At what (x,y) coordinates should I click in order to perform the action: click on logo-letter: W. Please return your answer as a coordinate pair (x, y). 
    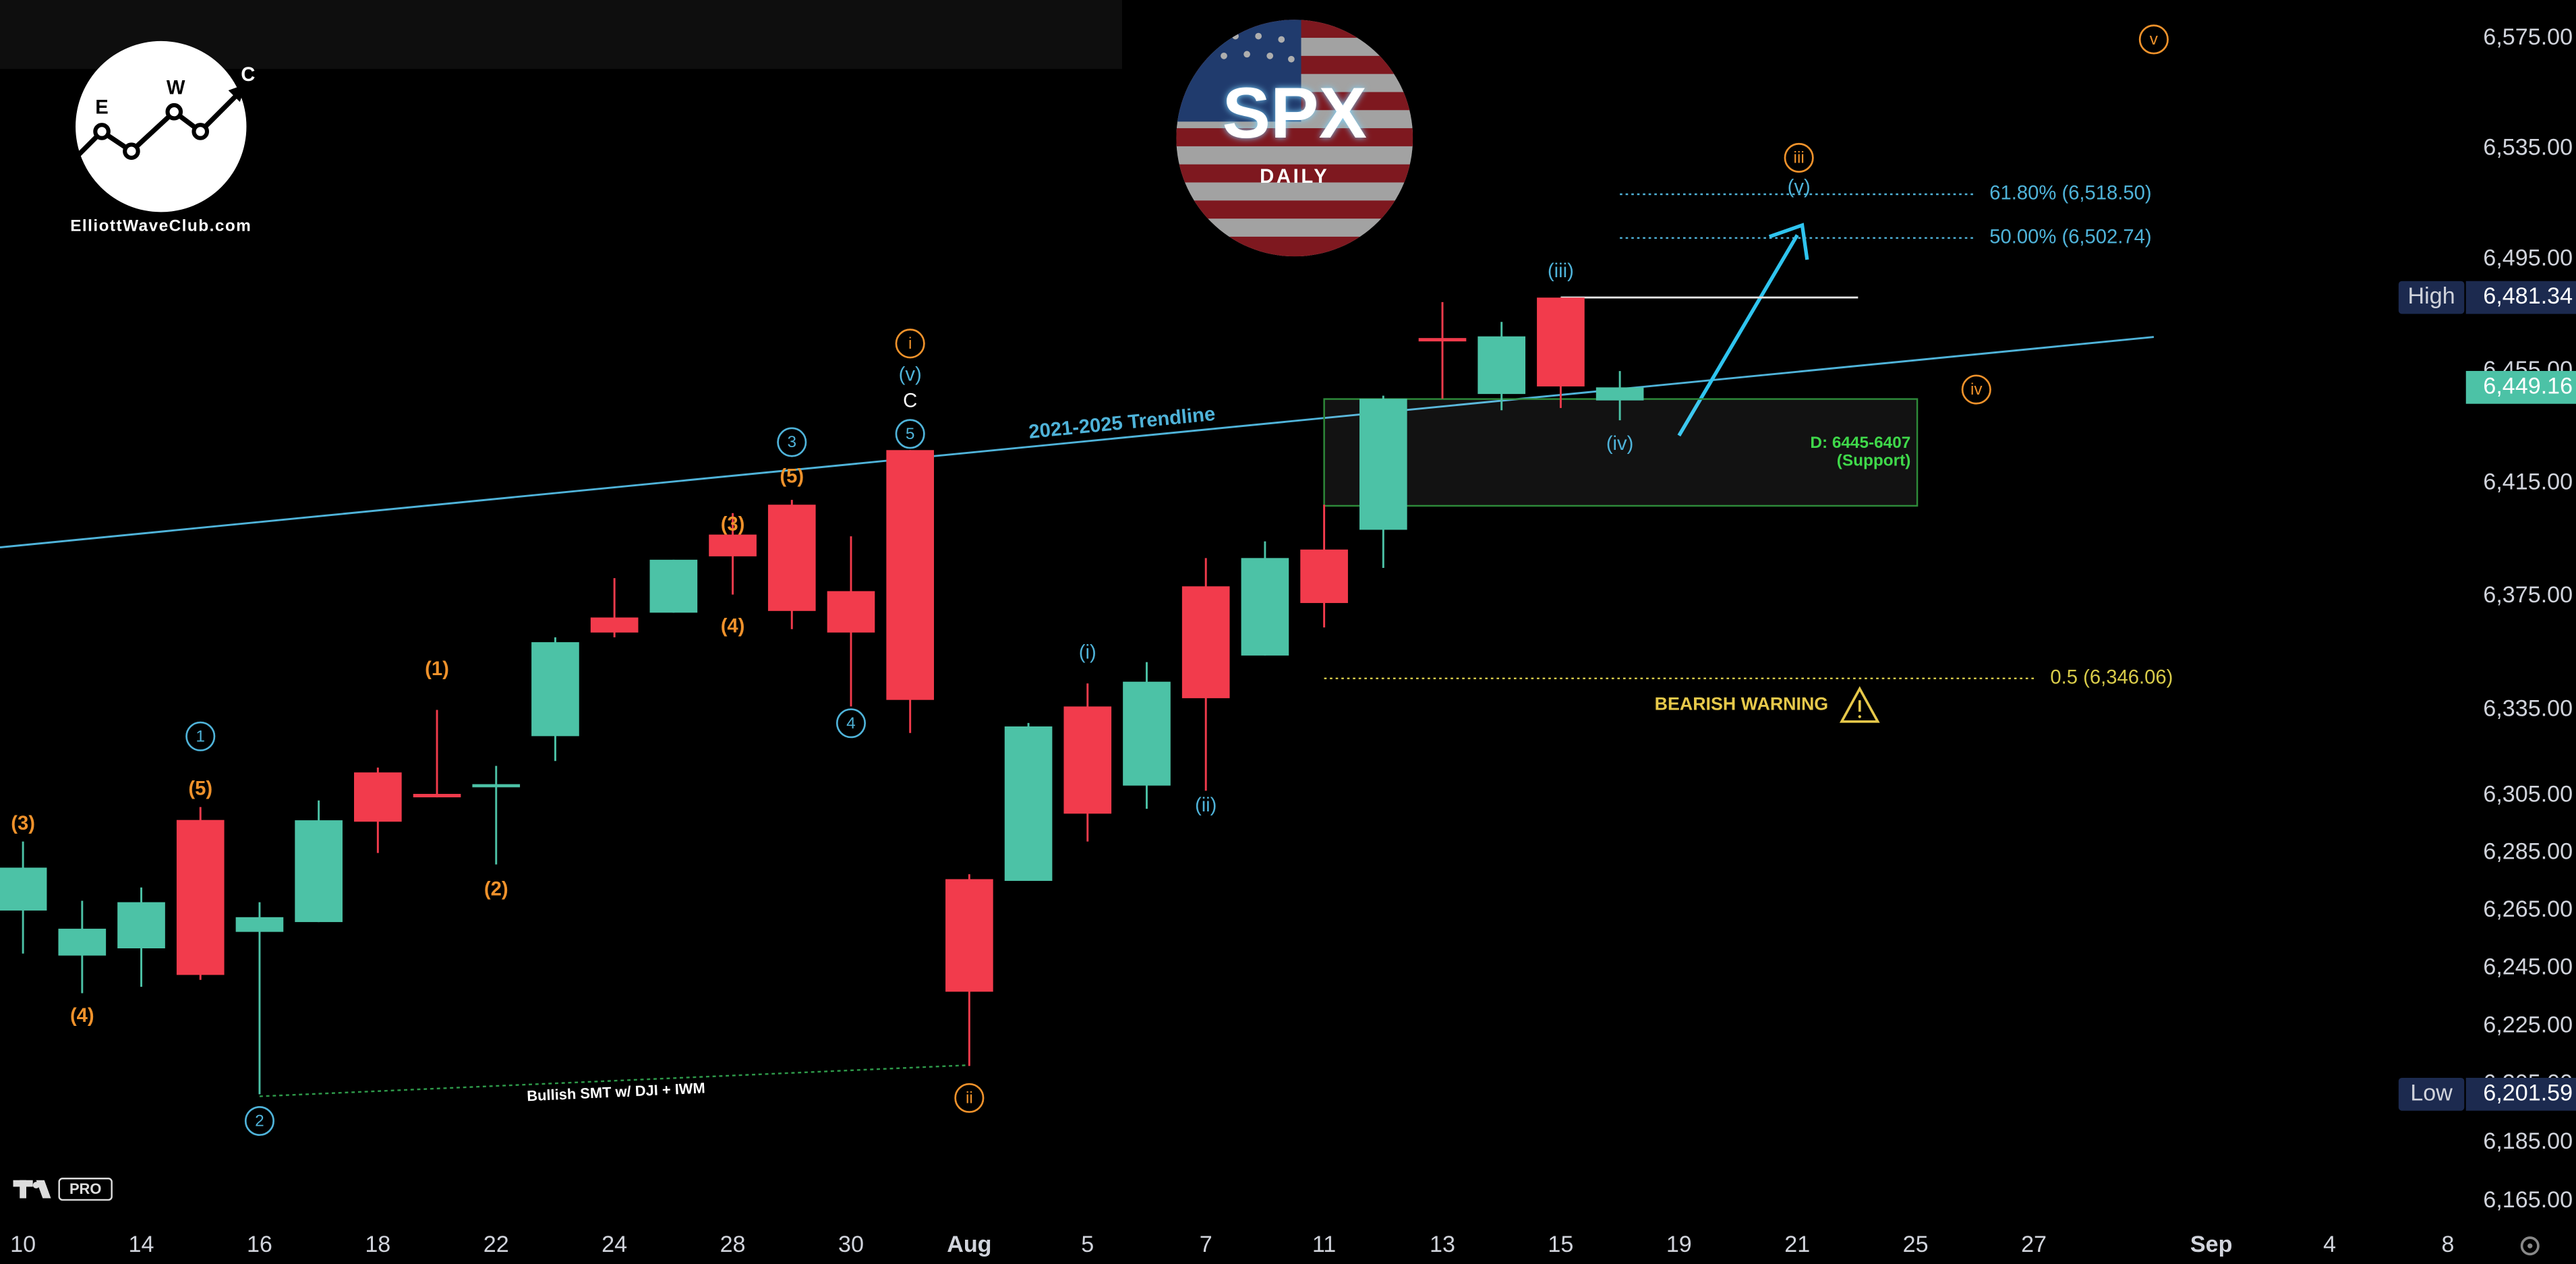
    Looking at the image, I should click on (176, 87).